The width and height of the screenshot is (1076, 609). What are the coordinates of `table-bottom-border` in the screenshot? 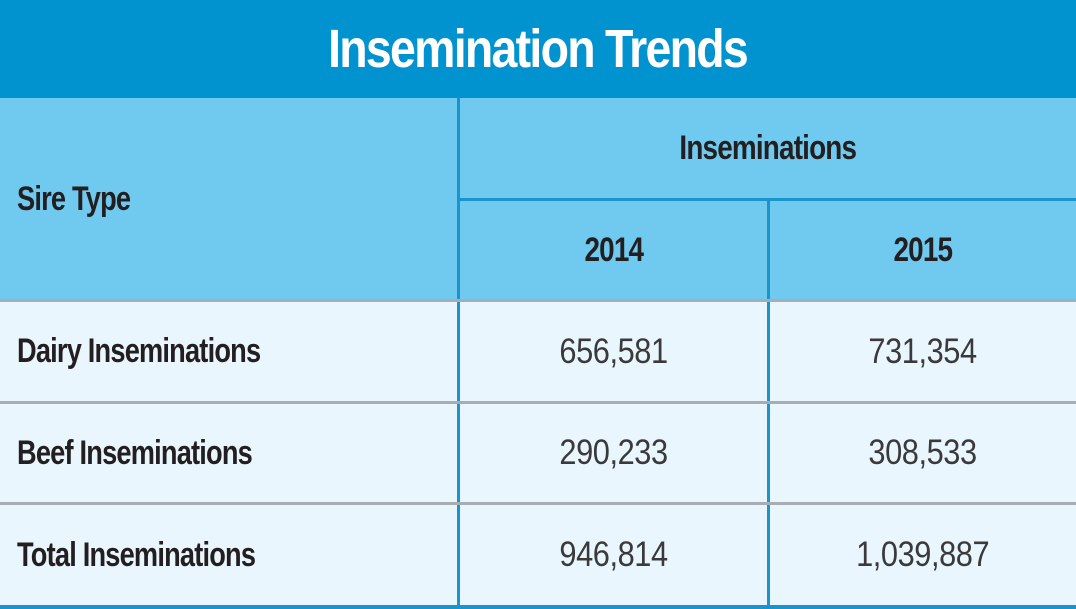 It's located at (538, 607).